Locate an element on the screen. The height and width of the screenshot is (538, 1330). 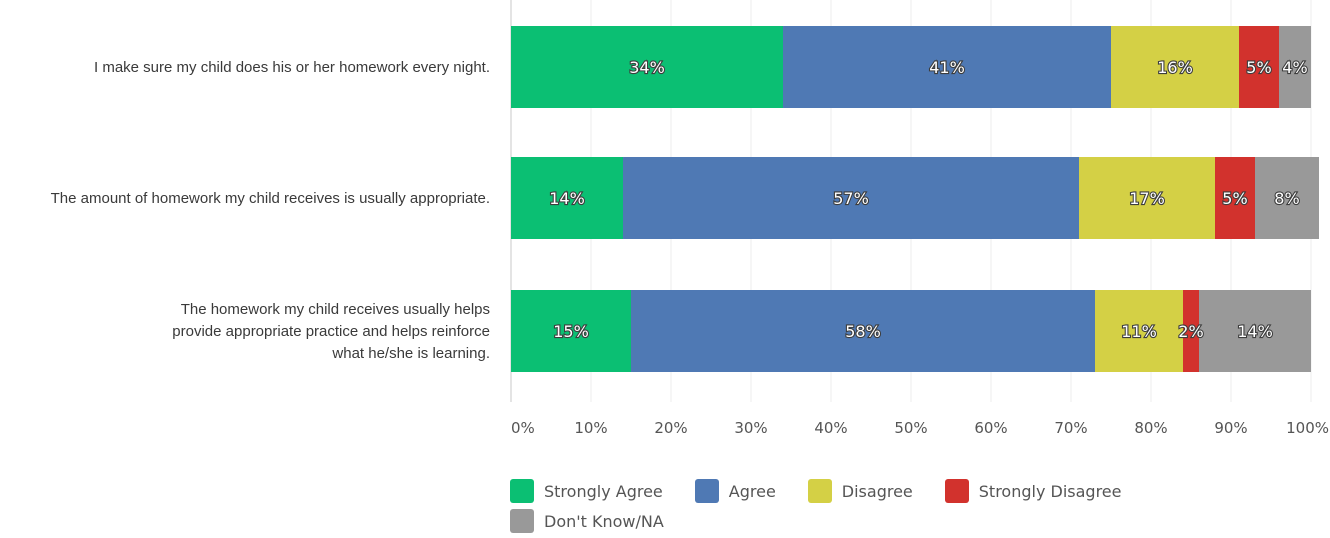
data-label: 2% is located at coordinates (1190, 331).